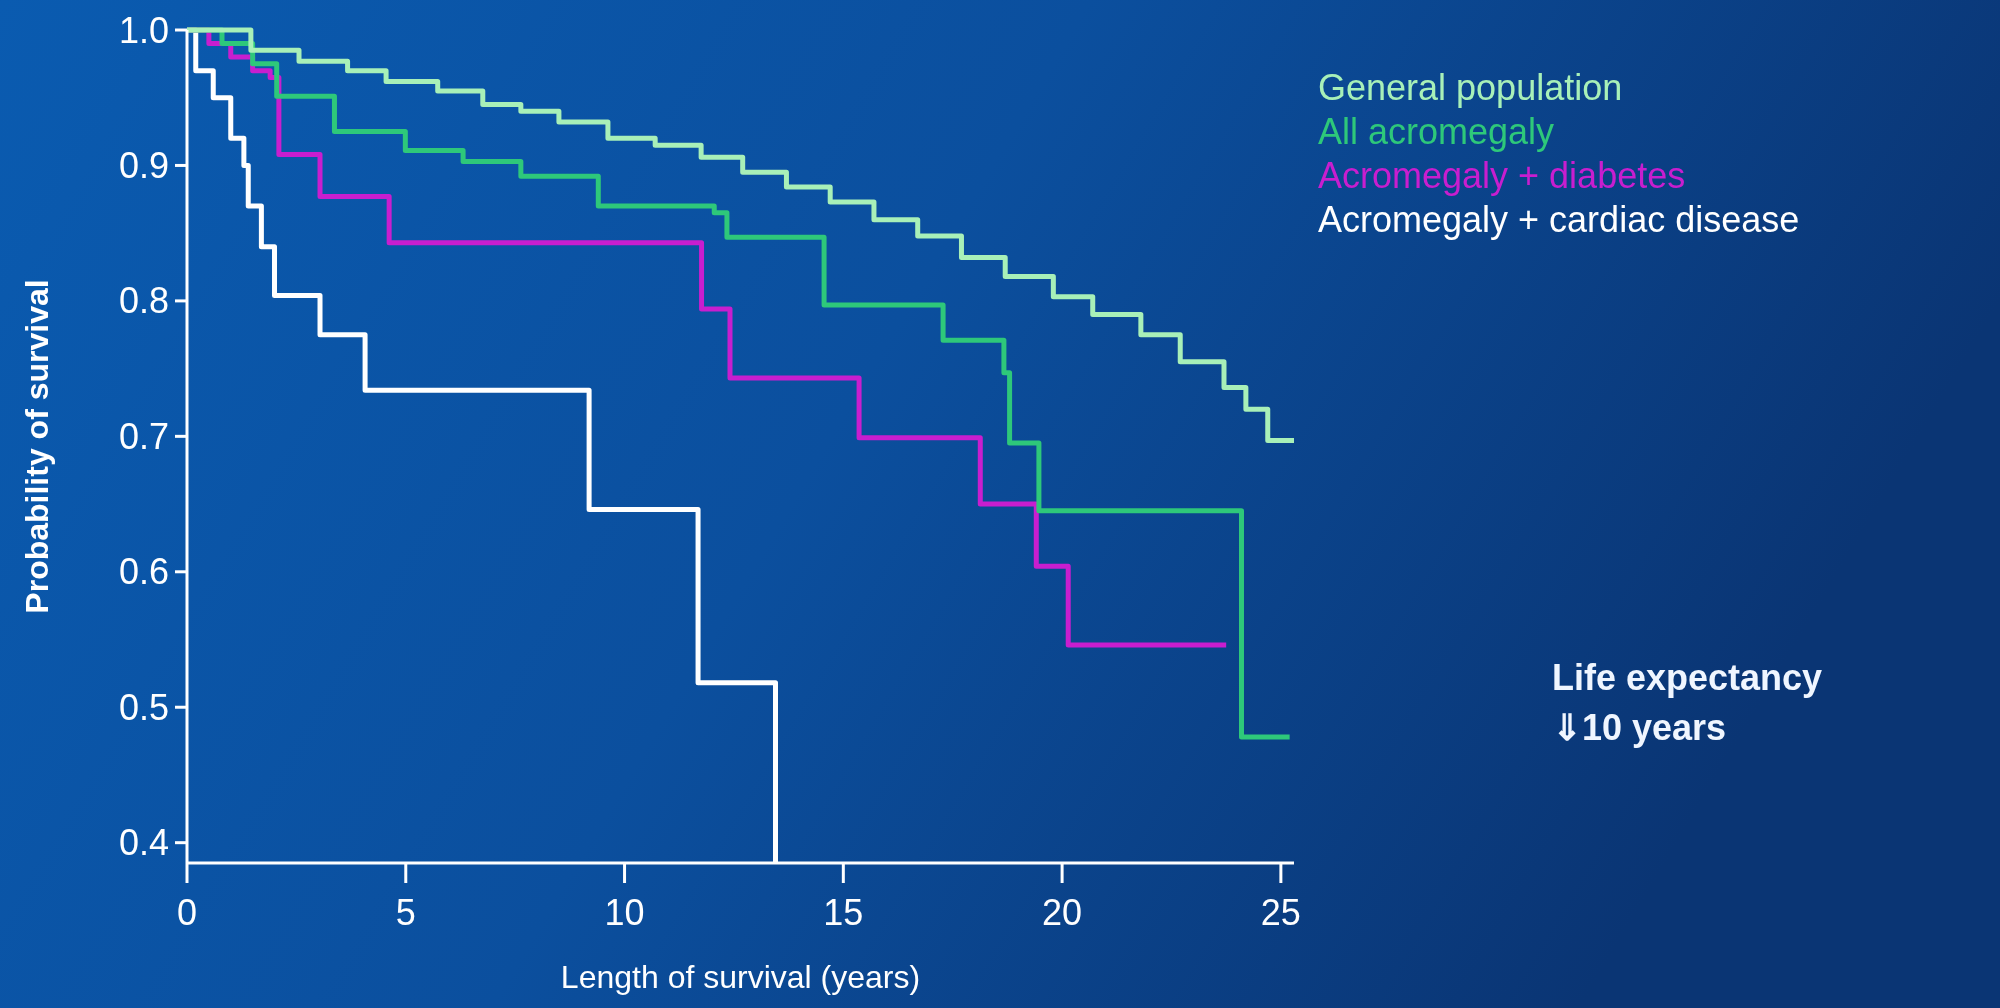 The image size is (2000, 1008). Describe the element at coordinates (1687, 677) in the screenshot. I see `text: Life expectancy` at that location.